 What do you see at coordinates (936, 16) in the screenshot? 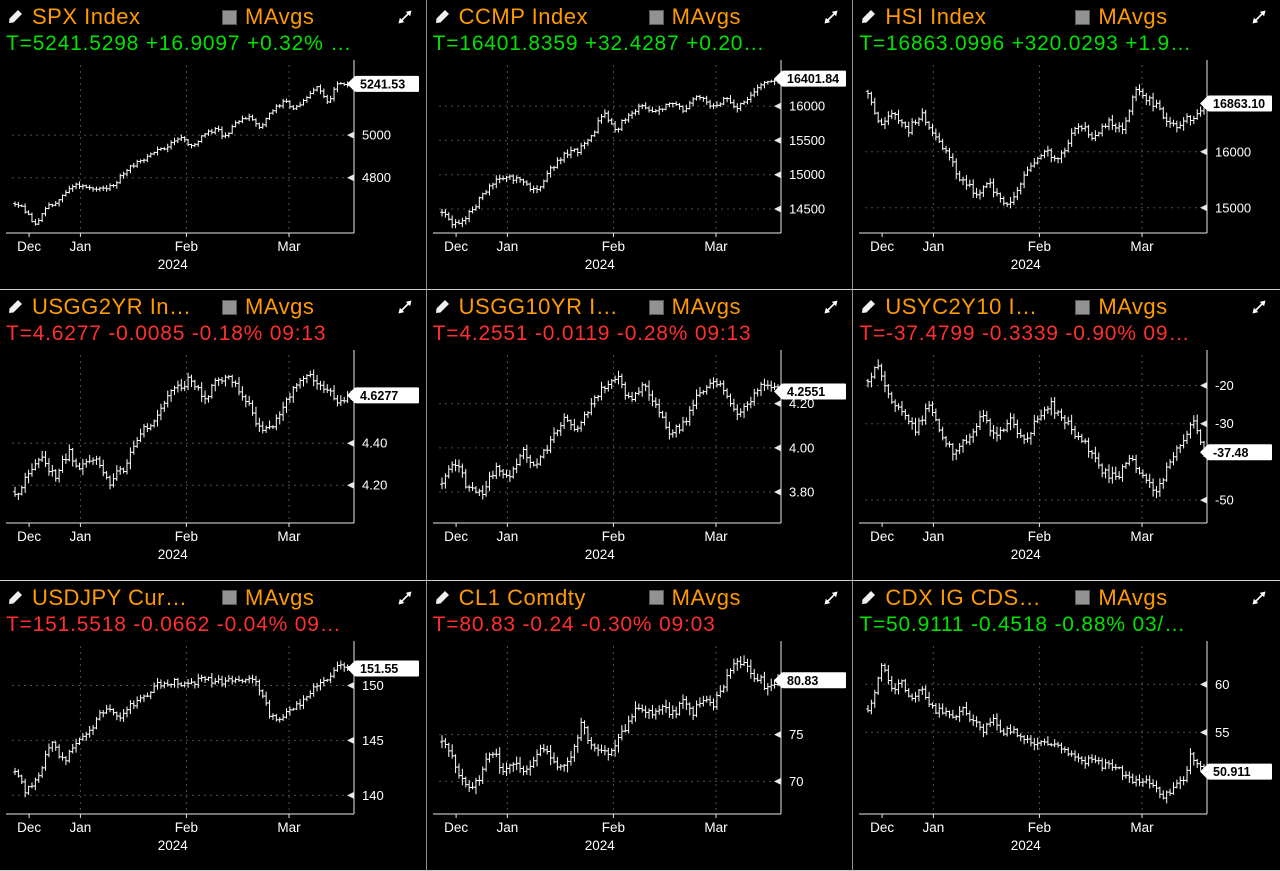
I see `ticker-label: HSI Index` at bounding box center [936, 16].